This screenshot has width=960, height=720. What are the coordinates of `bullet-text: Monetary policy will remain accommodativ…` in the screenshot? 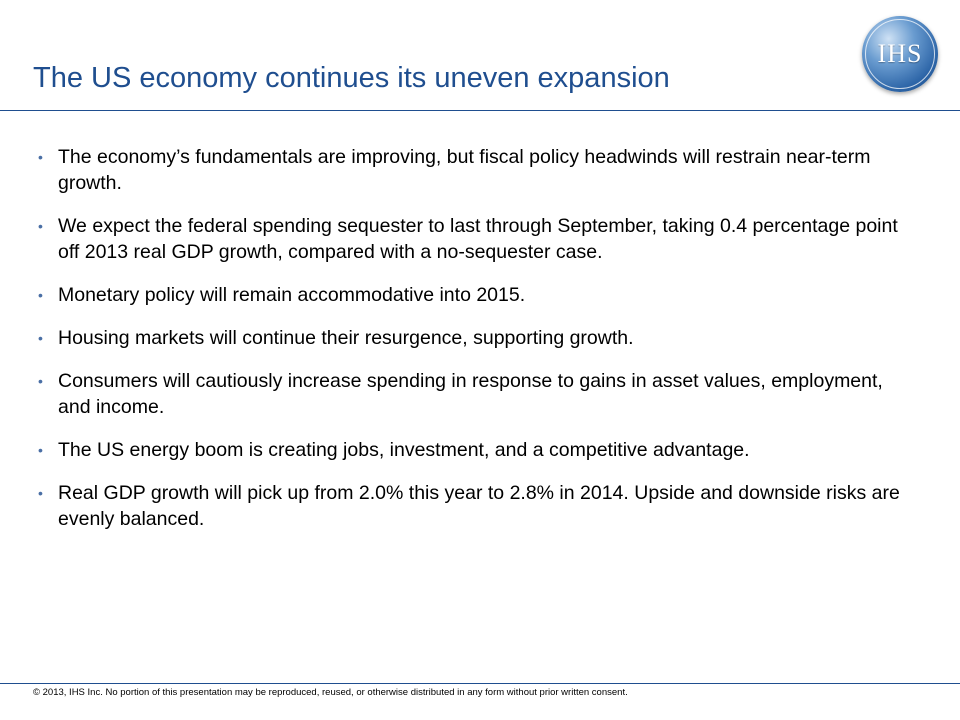 It's located at (292, 295).